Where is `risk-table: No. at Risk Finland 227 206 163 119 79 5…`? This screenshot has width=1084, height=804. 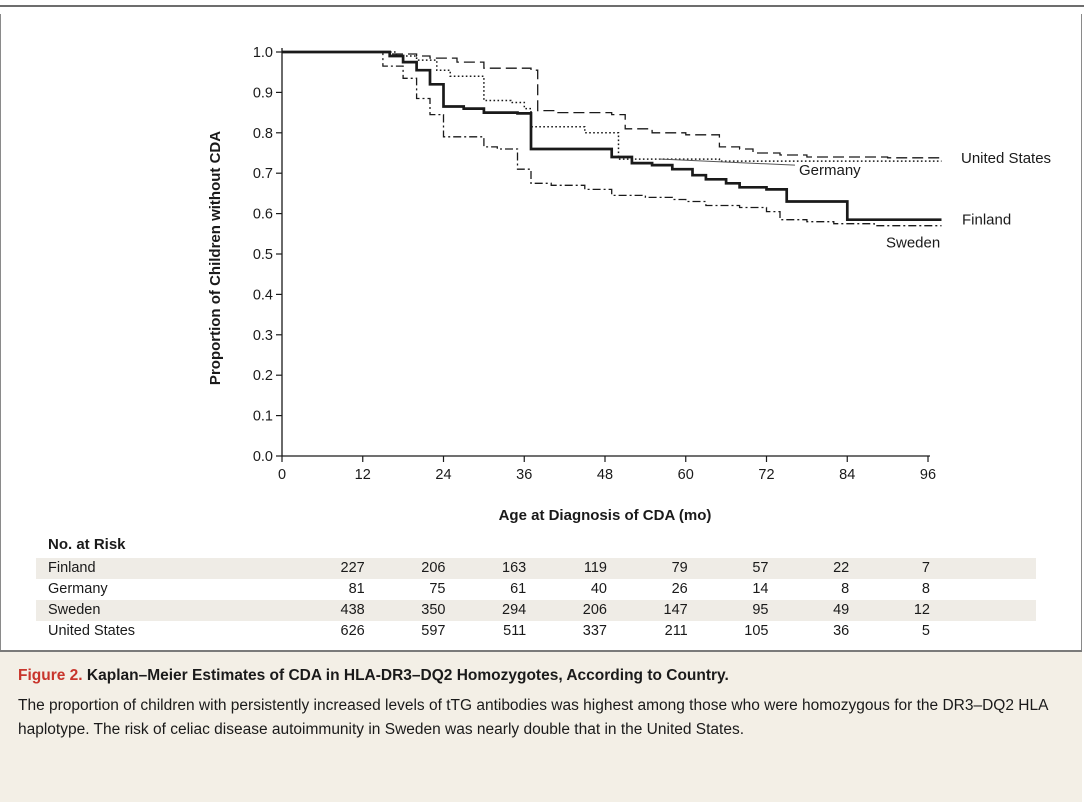 risk-table: No. at Risk Finland 227 206 163 119 79 5… is located at coordinates (536, 588).